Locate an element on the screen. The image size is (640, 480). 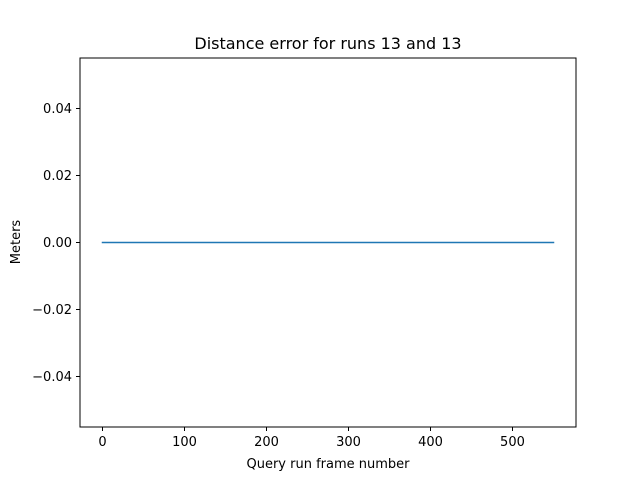
y-tick-label: 0.02 is located at coordinates (57, 176).